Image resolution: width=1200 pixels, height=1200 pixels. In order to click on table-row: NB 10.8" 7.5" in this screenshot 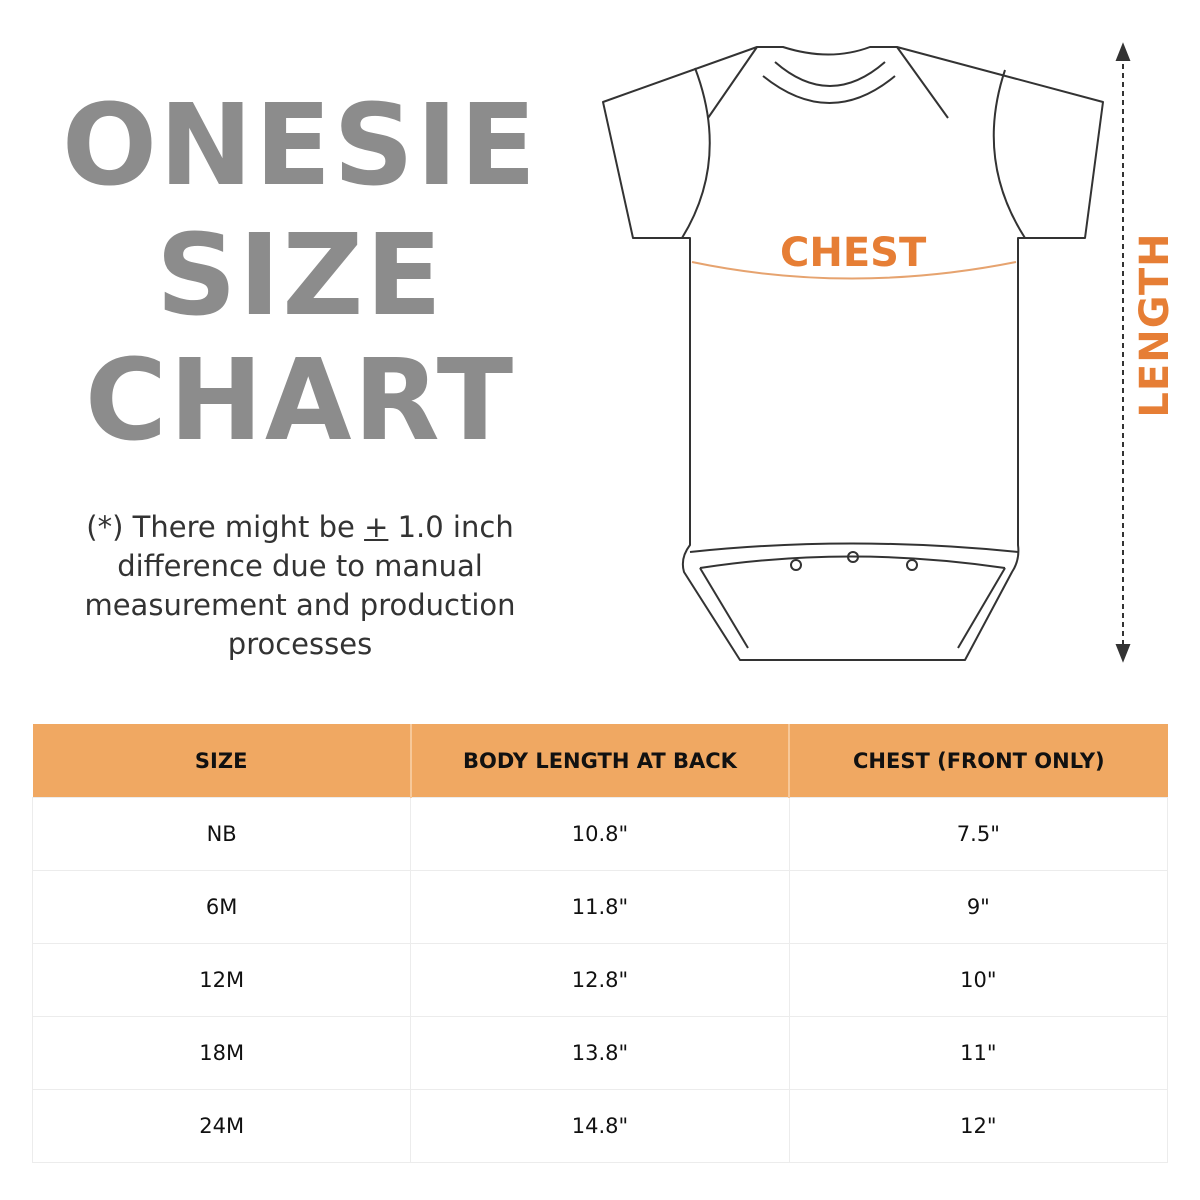, I will do `click(600, 834)`.